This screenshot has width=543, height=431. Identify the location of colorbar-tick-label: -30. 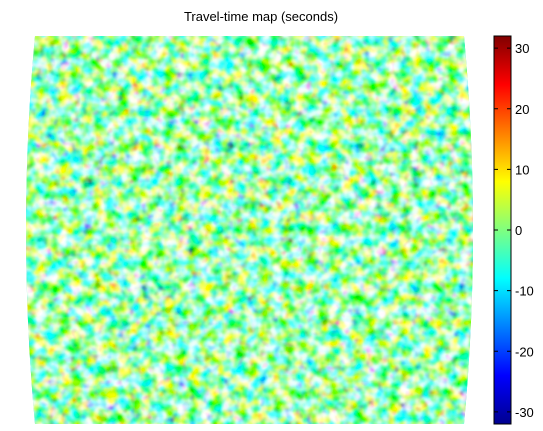
(524, 412).